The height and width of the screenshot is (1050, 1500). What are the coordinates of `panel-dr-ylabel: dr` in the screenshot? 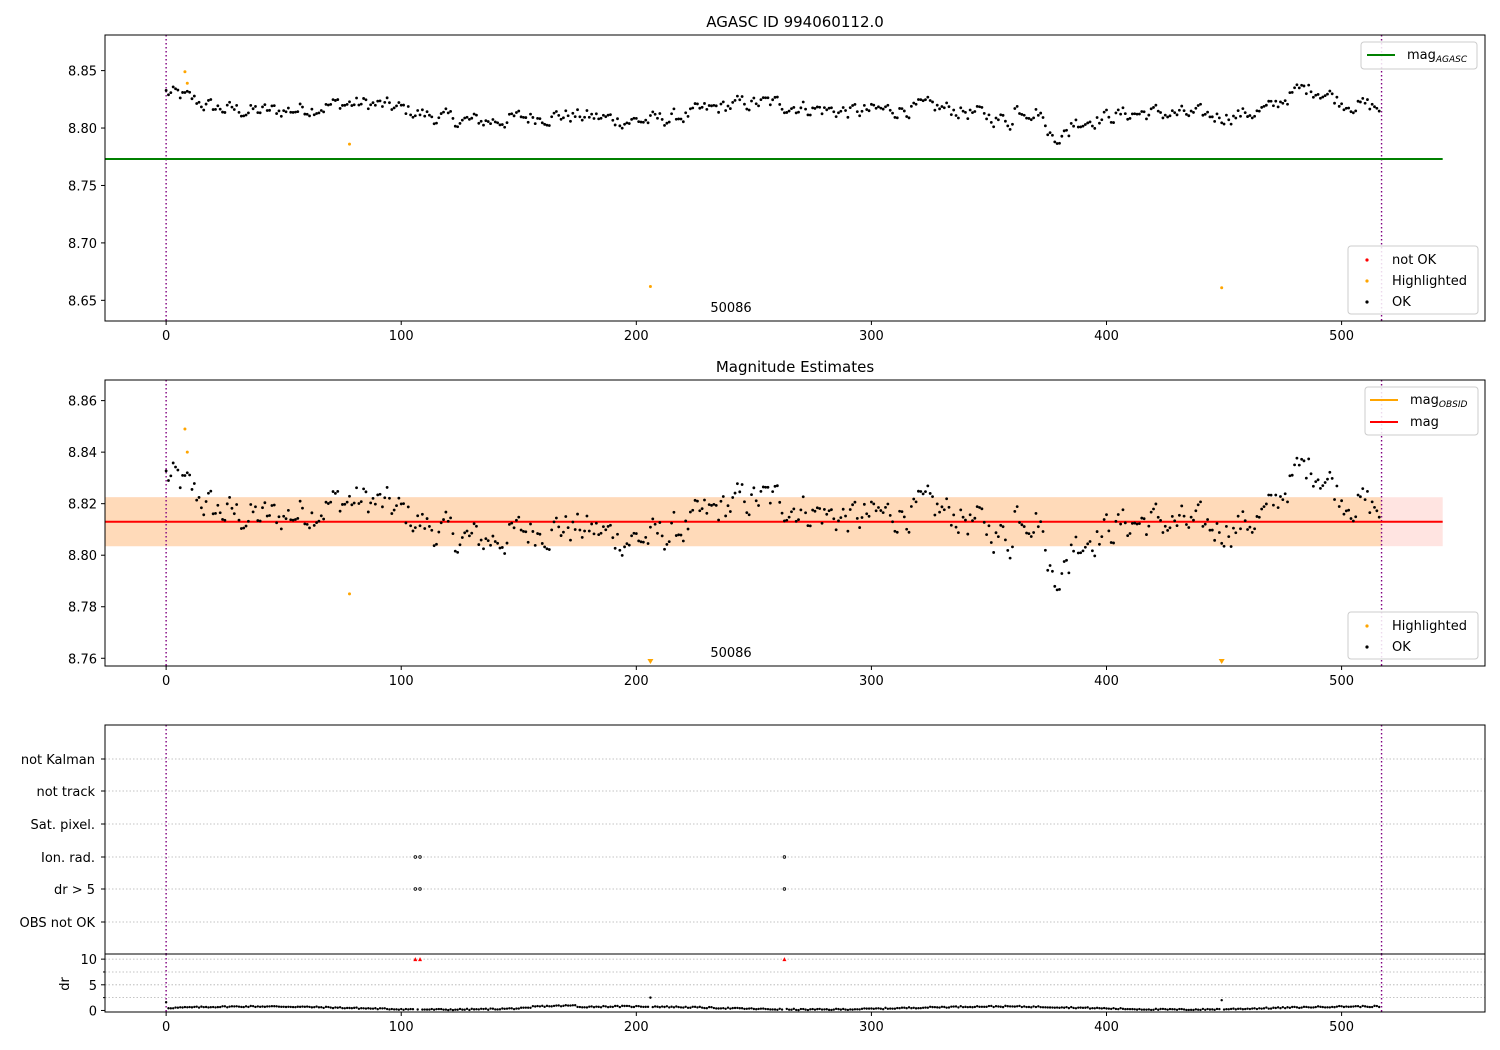 It's located at (65, 984).